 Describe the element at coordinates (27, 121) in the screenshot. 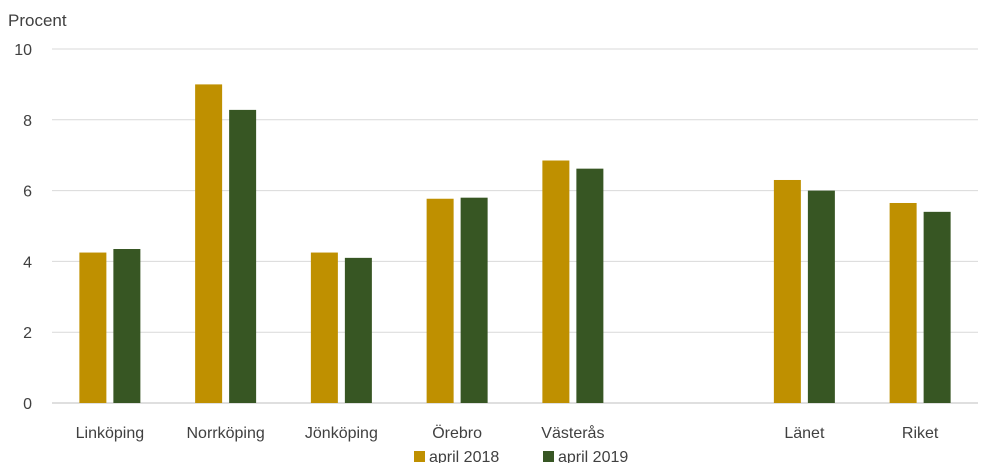

I see `y-tick-label: 8` at that location.